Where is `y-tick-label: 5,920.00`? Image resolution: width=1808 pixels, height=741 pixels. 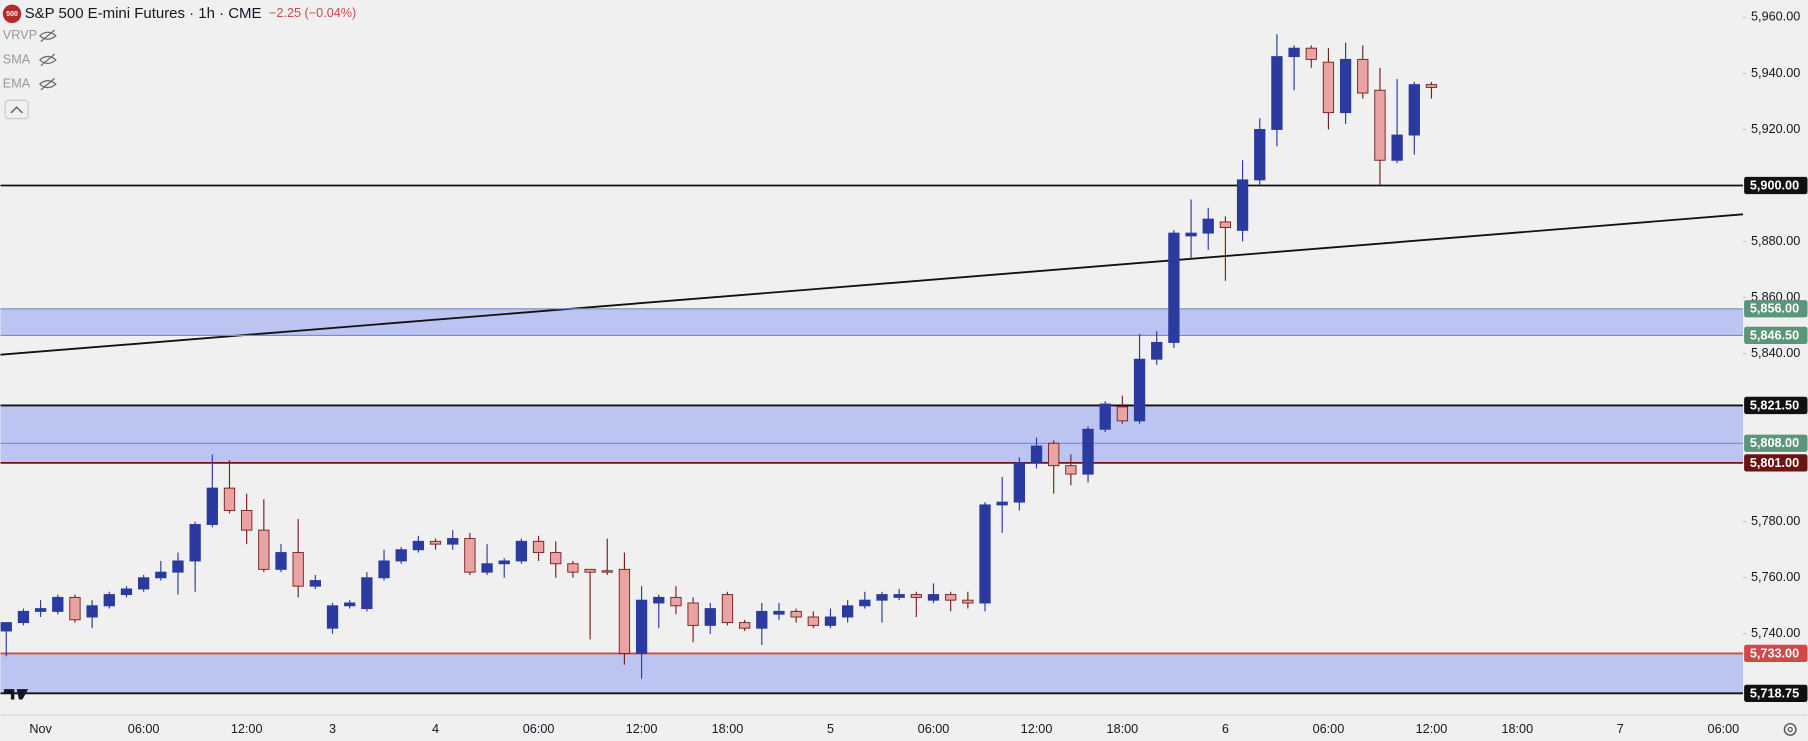 y-tick-label: 5,920.00 is located at coordinates (1775, 129).